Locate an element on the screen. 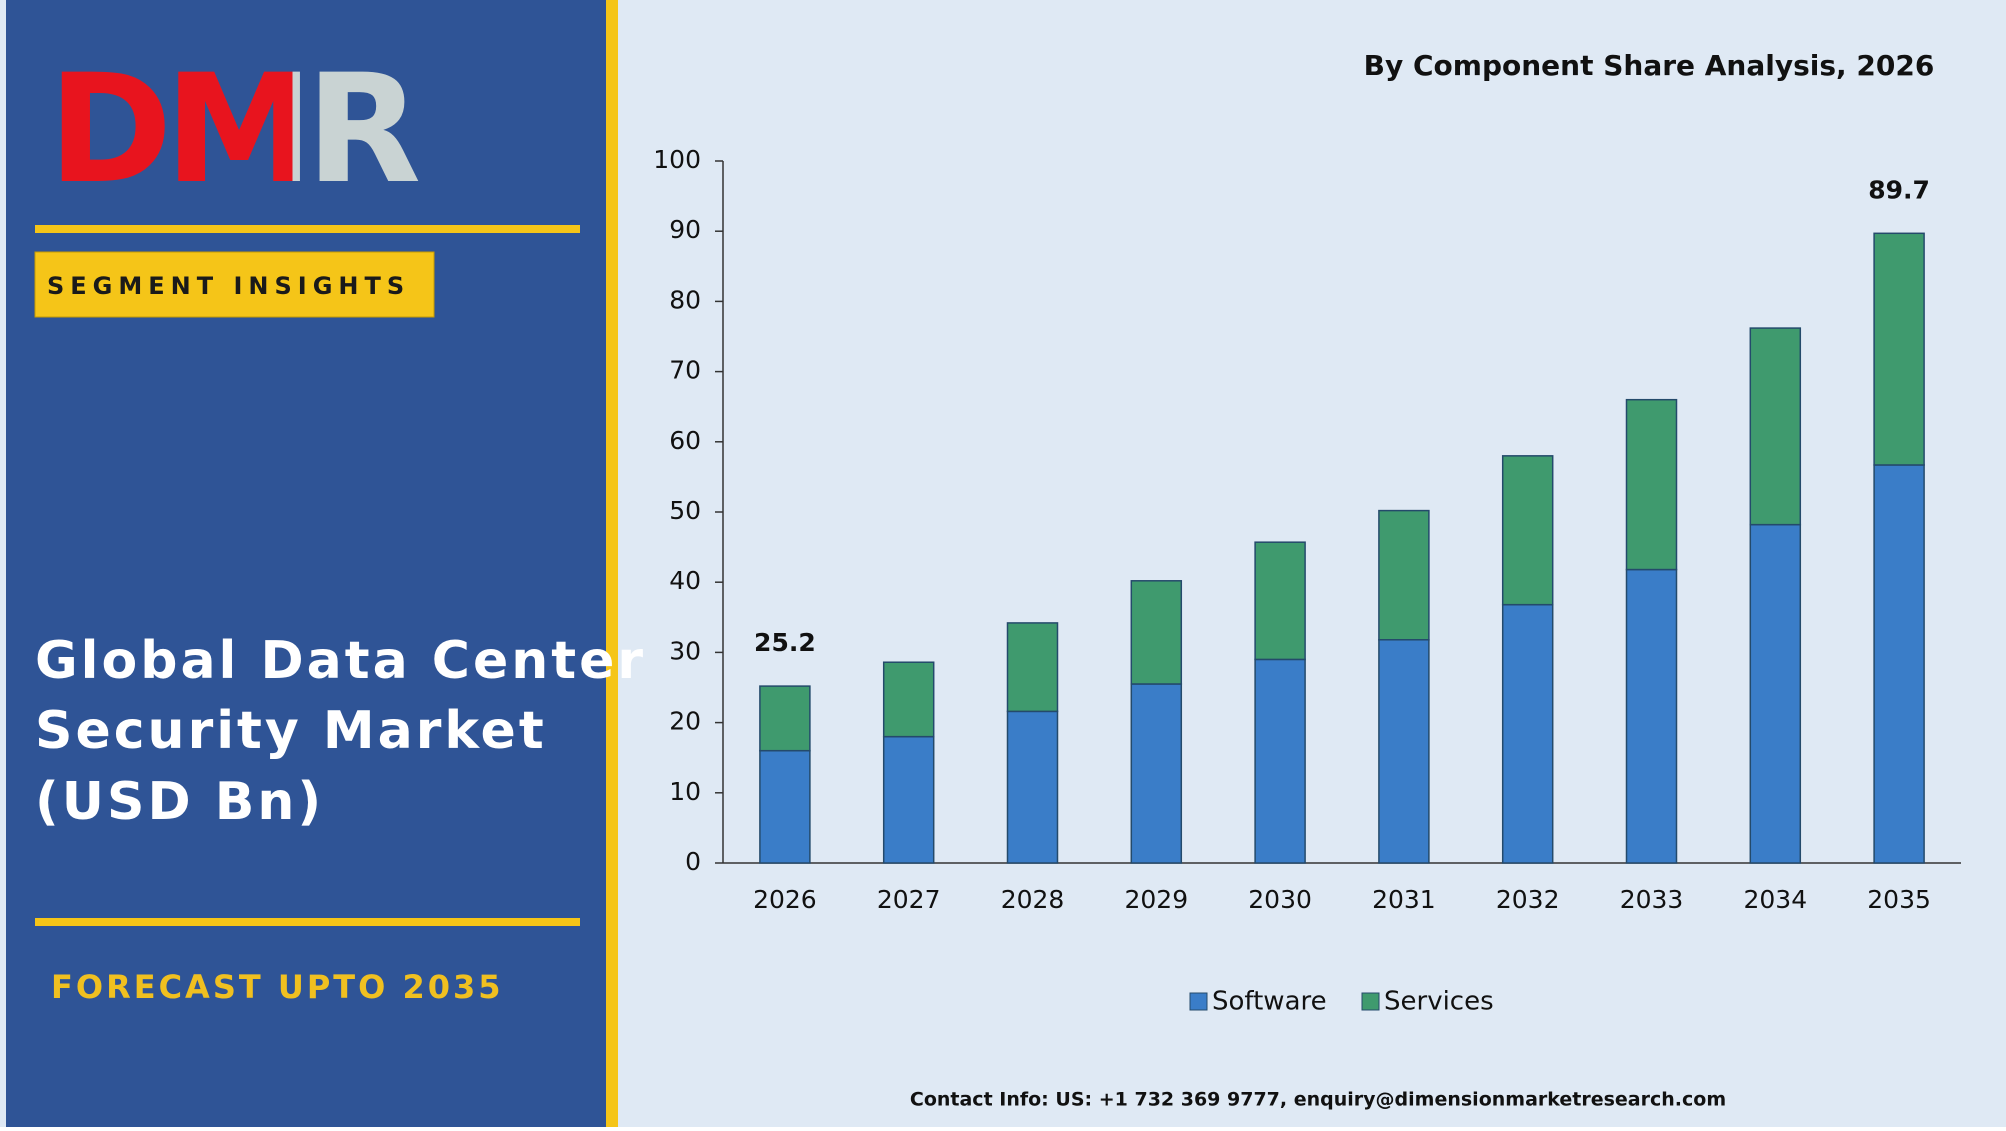 The width and height of the screenshot is (2006, 1131). total-label: 25.2 is located at coordinates (785, 642).